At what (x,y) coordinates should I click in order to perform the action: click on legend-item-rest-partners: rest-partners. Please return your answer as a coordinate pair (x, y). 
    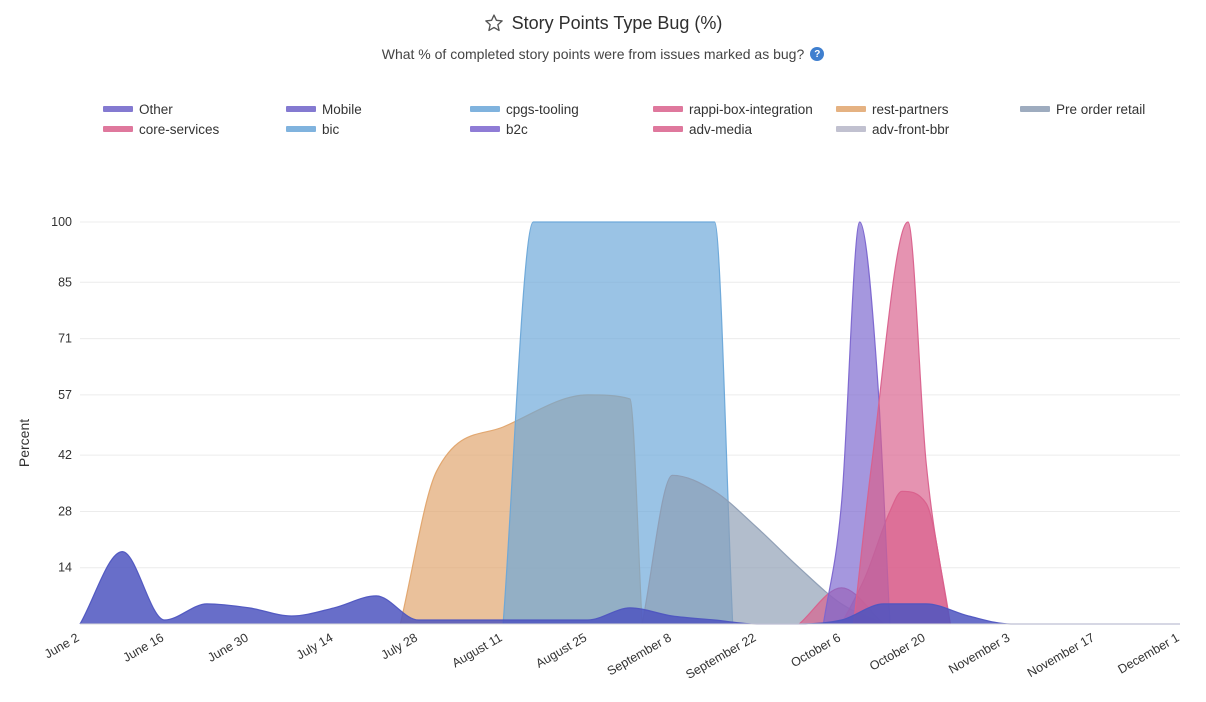
    Looking at the image, I should click on (928, 109).